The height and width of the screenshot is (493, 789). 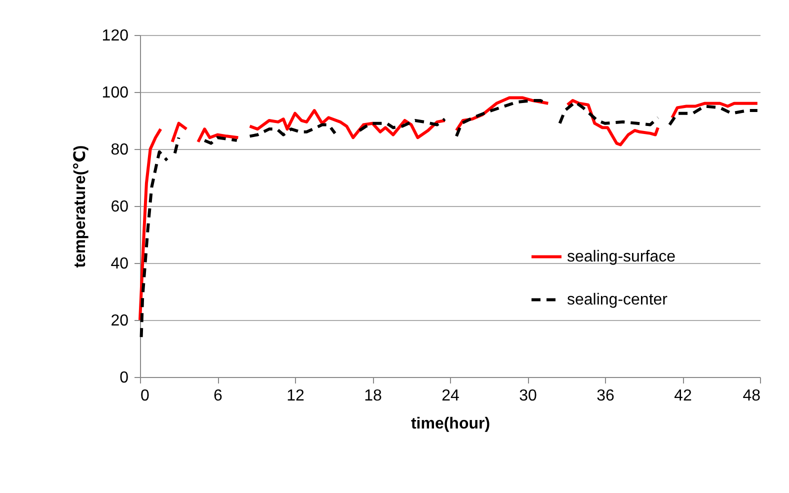 I want to click on x-tick-label: 48, so click(x=751, y=396).